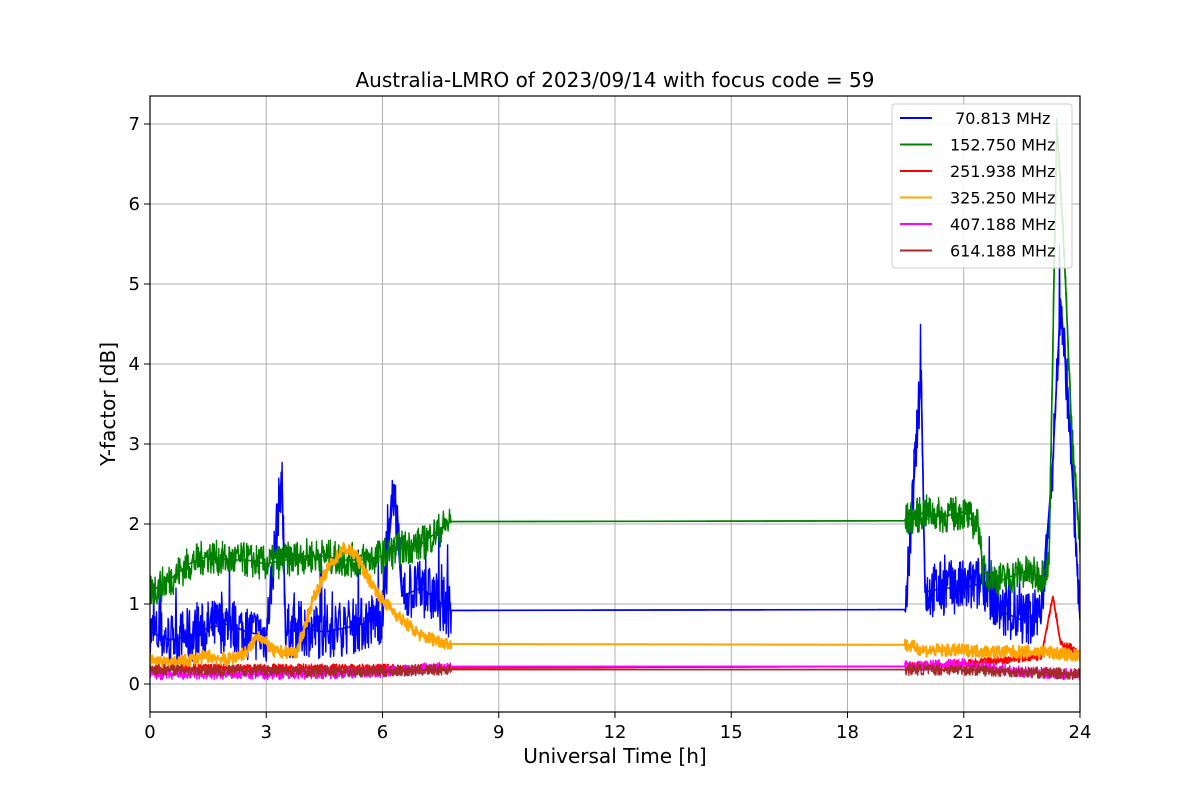 The image size is (1200, 800). Describe the element at coordinates (498, 732) in the screenshot. I see `x-tick-label: 9` at that location.